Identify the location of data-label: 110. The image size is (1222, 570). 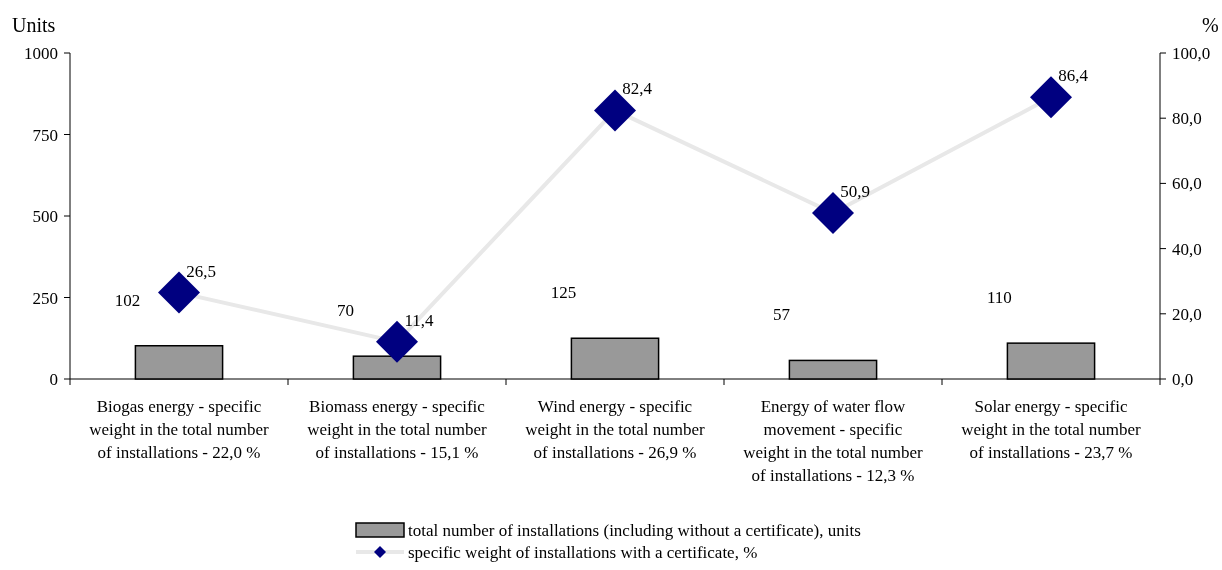
(999, 298).